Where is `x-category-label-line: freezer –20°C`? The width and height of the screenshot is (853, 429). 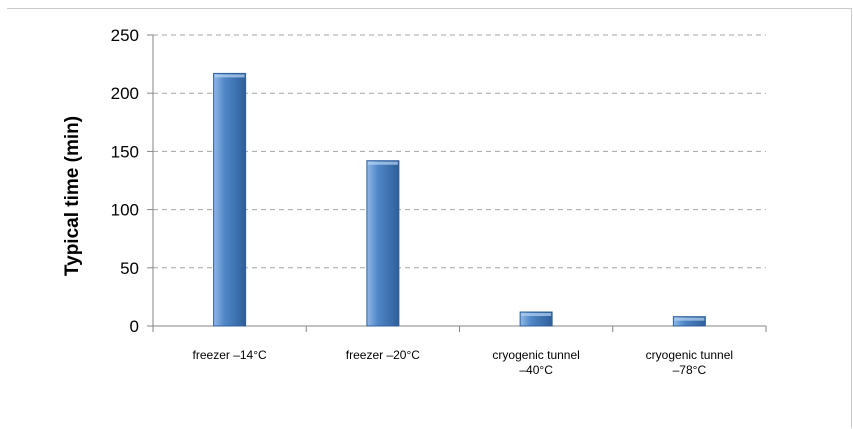 x-category-label-line: freezer –20°C is located at coordinates (383, 355).